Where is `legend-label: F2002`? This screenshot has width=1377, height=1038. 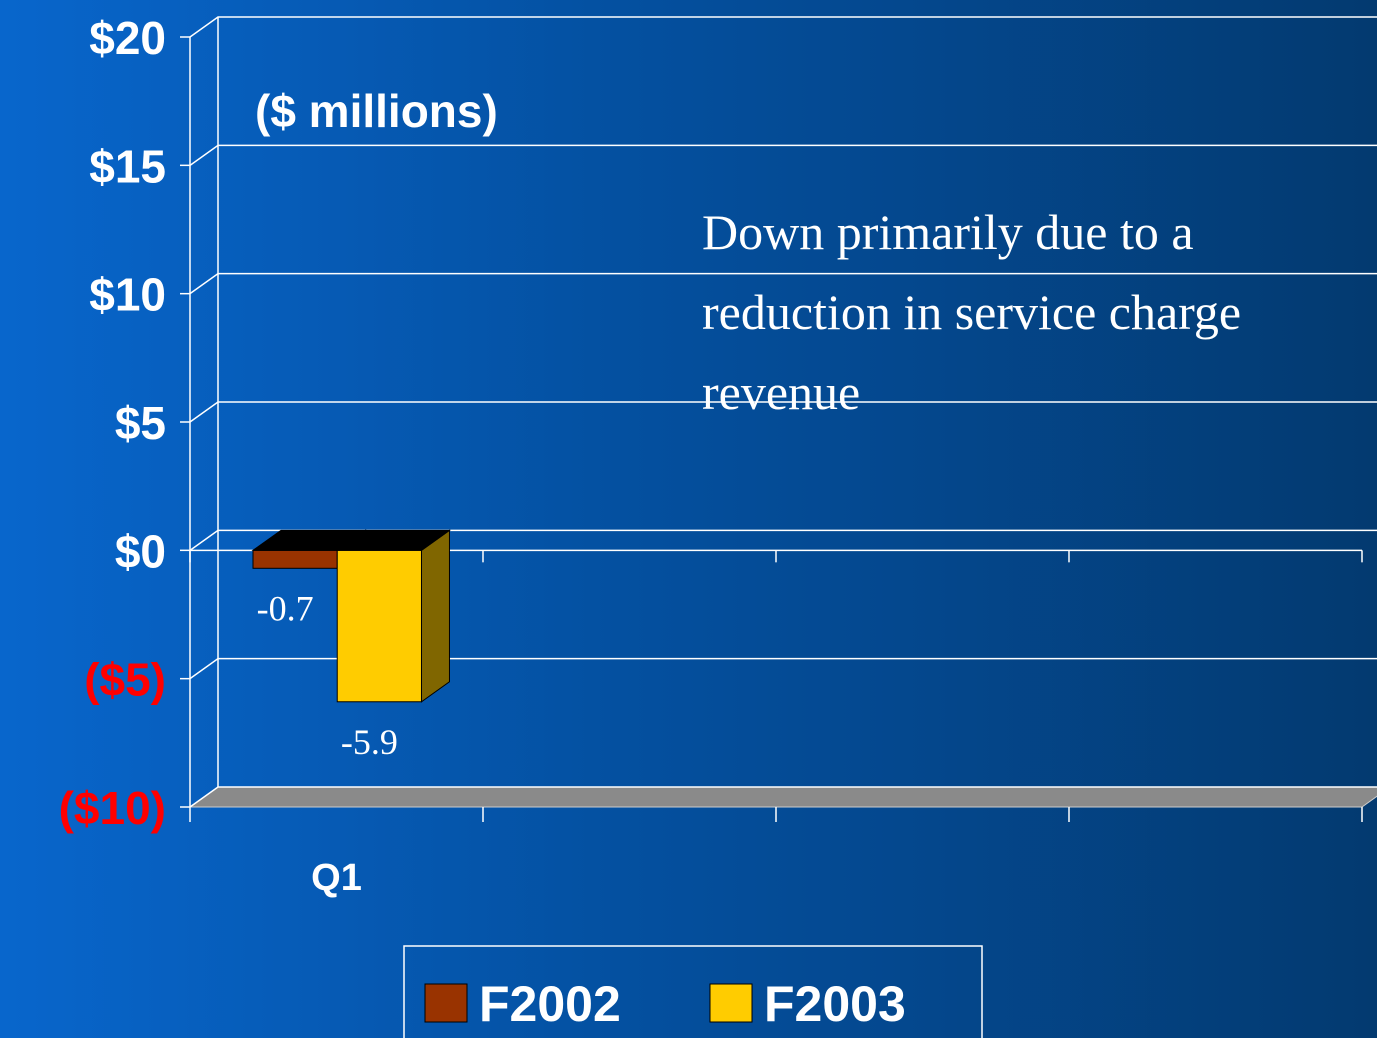
legend-label: F2002 is located at coordinates (550, 1004).